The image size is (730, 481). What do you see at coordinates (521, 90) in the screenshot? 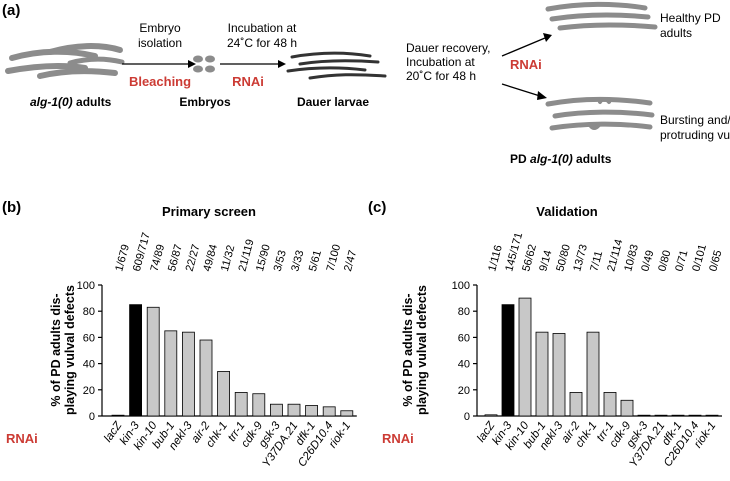
I see `arrow-defect` at bounding box center [521, 90].